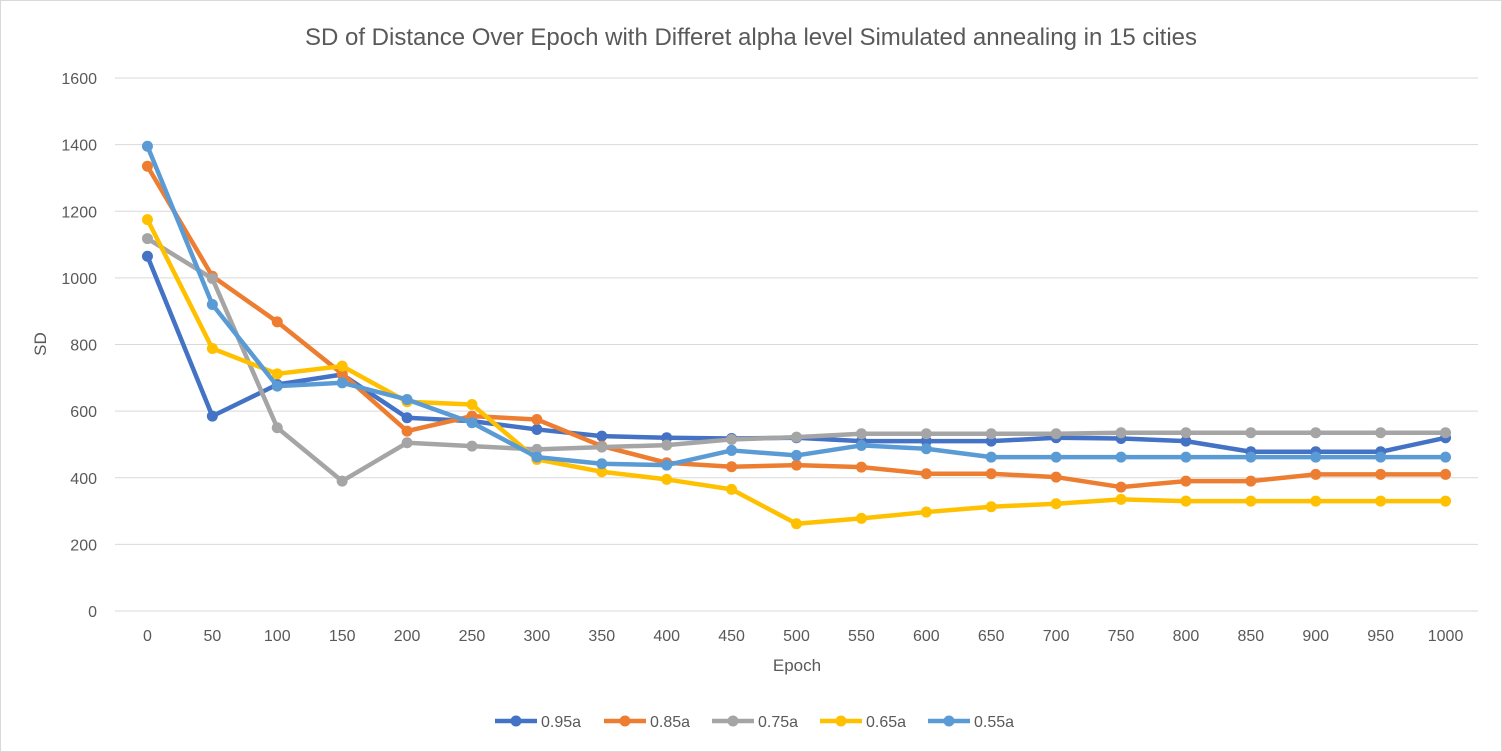  Describe the element at coordinates (1380, 636) in the screenshot. I see `x-tick-label: 950` at that location.